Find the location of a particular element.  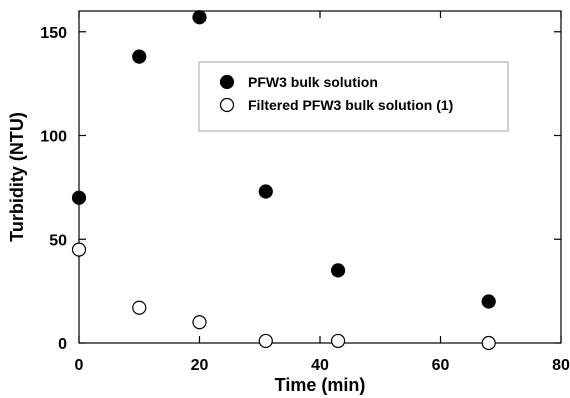

legend-open-circle-marker is located at coordinates (227, 105).